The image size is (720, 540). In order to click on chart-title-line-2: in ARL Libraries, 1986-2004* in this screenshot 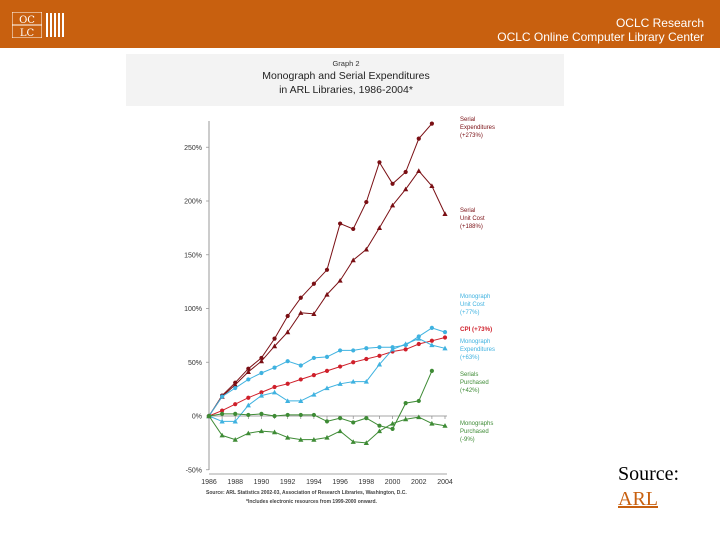, I will do `click(346, 90)`.